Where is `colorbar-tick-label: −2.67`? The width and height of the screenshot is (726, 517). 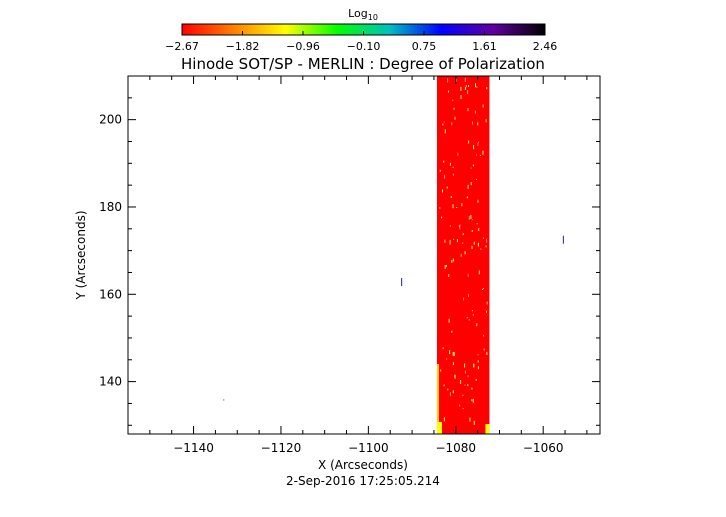
colorbar-tick-label: −2.67 is located at coordinates (182, 46).